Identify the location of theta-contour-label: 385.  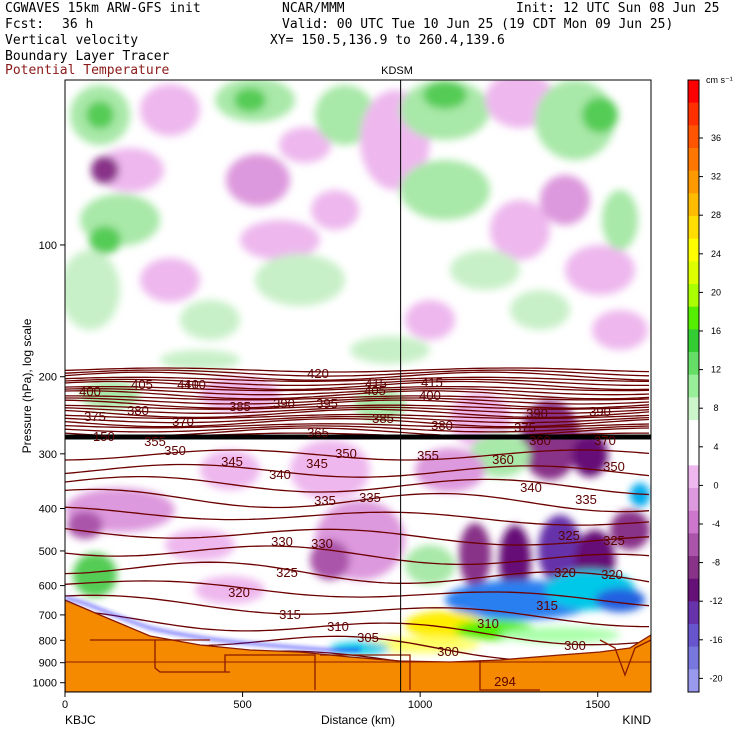
(383, 418).